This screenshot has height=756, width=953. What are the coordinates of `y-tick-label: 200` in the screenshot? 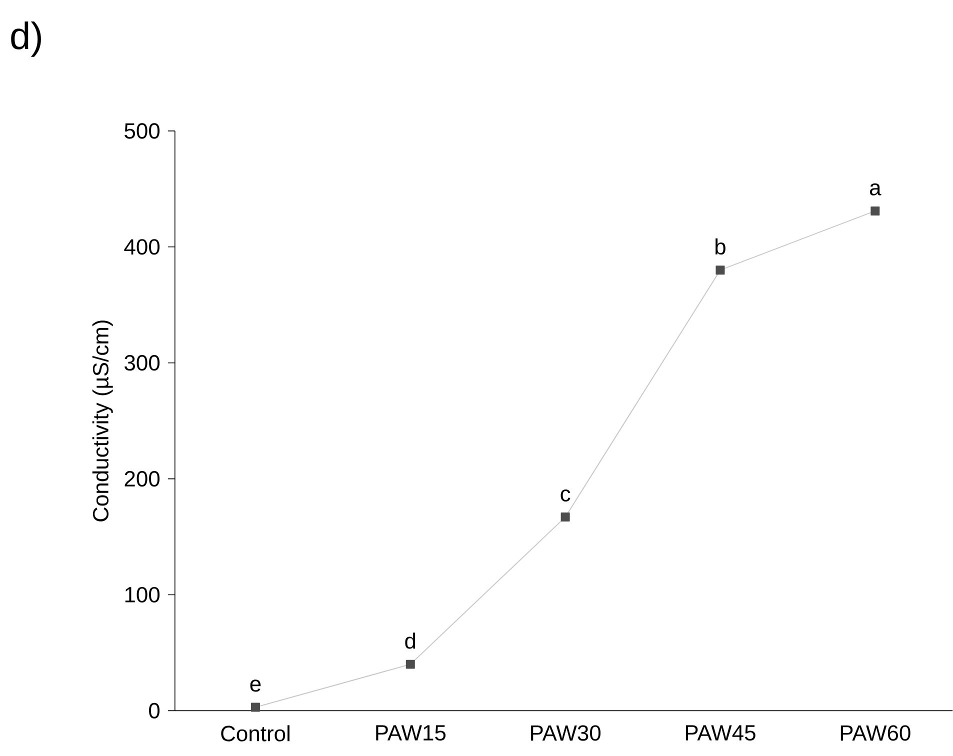 It's located at (142, 479).